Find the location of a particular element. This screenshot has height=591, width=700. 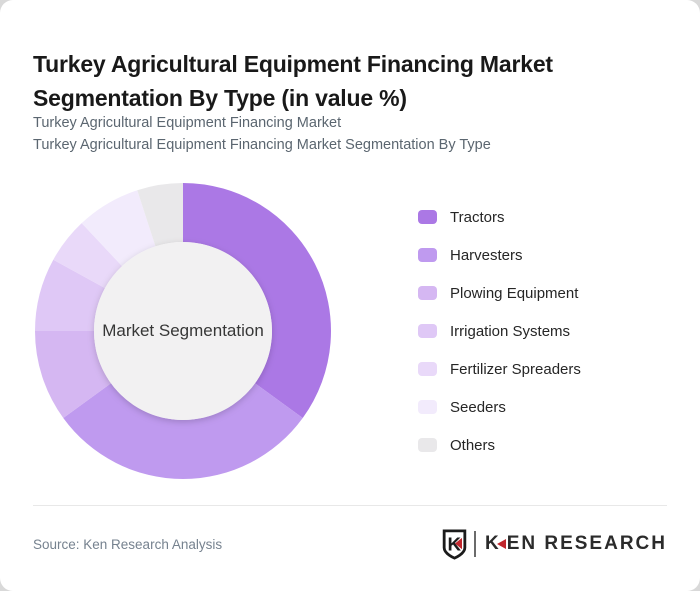

legend-item-irrigation-systems: Irrigation Systems is located at coordinates (499, 331).